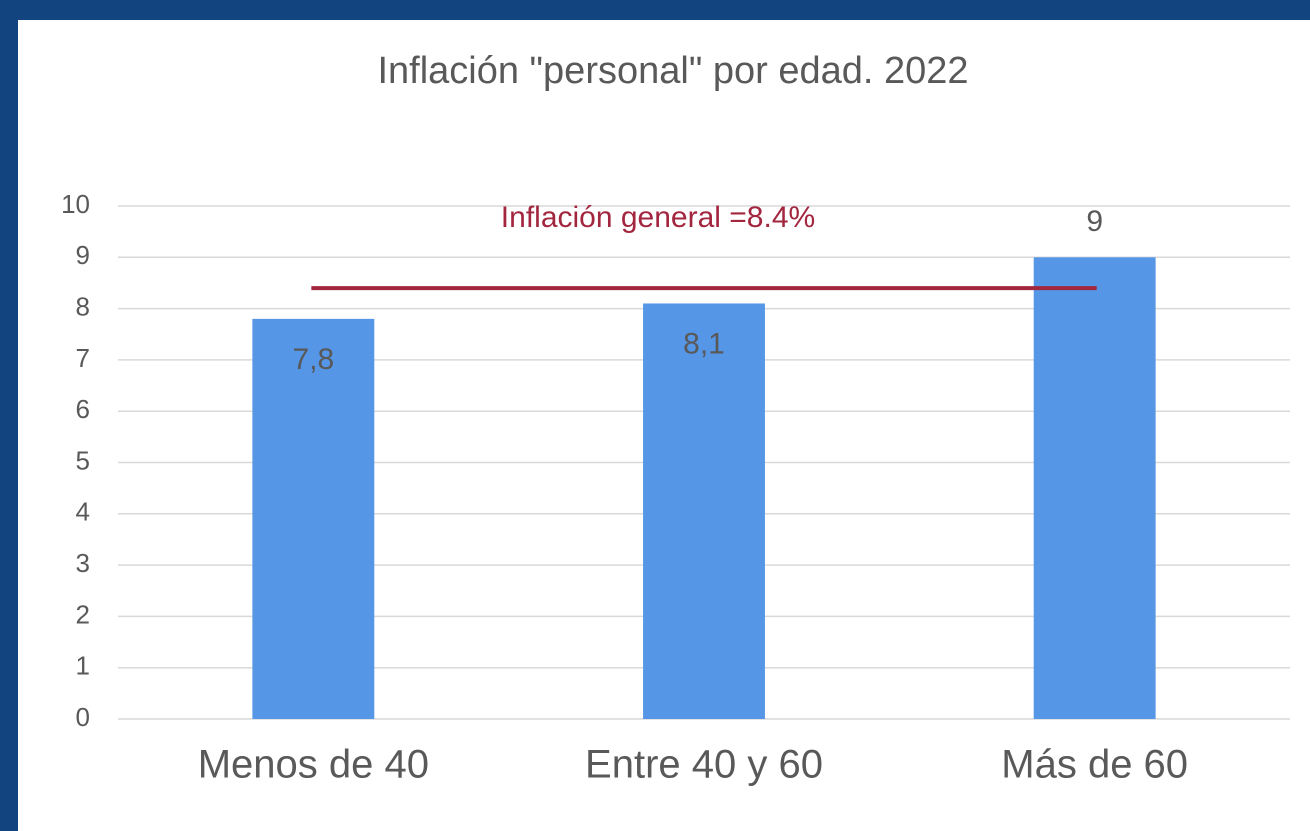  Describe the element at coordinates (704, 343) in the screenshot. I see `data-label: 8,1` at that location.